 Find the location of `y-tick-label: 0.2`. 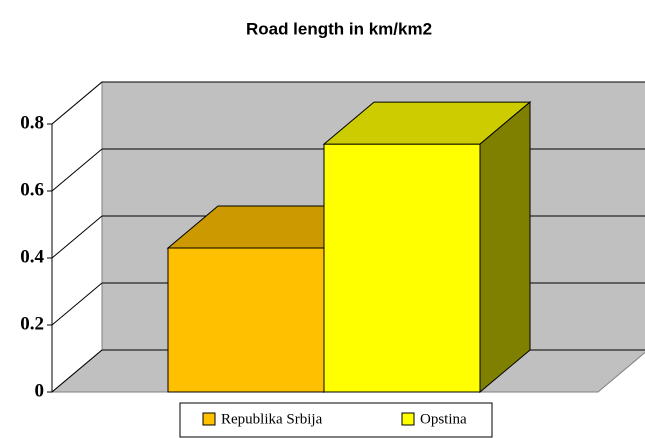

y-tick-label: 0.2 is located at coordinates (32, 323).